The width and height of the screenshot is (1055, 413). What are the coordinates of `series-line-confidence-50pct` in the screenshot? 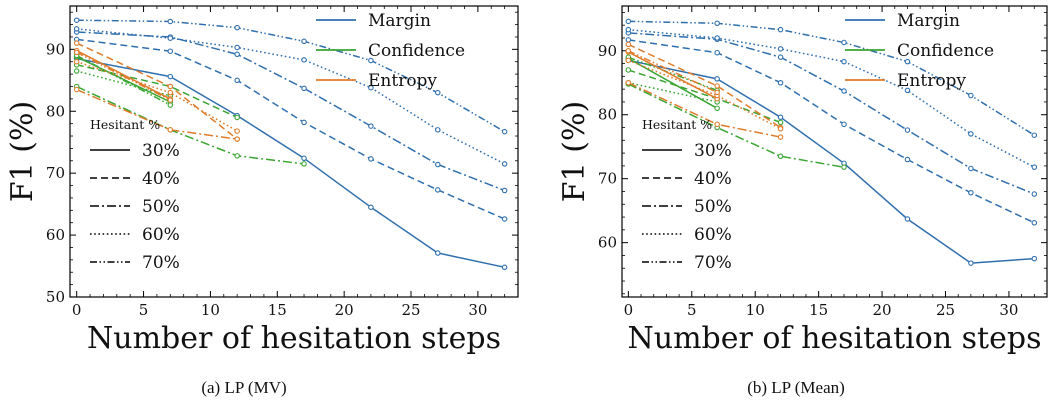 It's located at (190, 125).